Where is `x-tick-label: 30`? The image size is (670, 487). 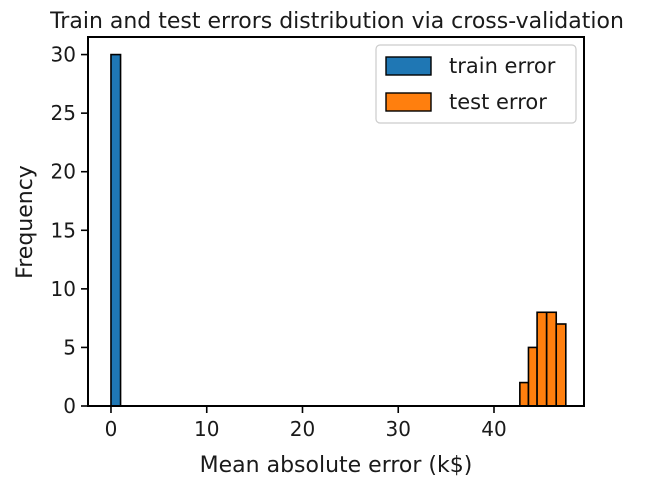
x-tick-label: 30 is located at coordinates (398, 429).